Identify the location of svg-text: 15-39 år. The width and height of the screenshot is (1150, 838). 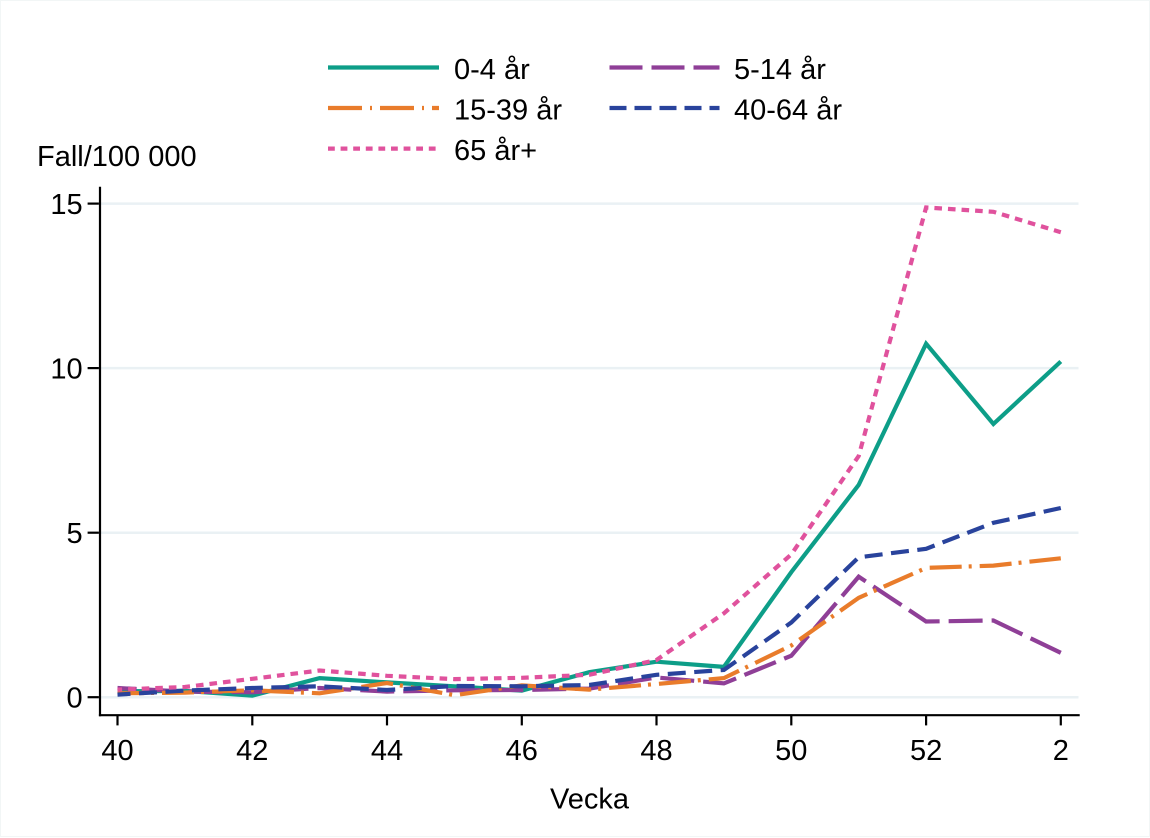
(508, 111).